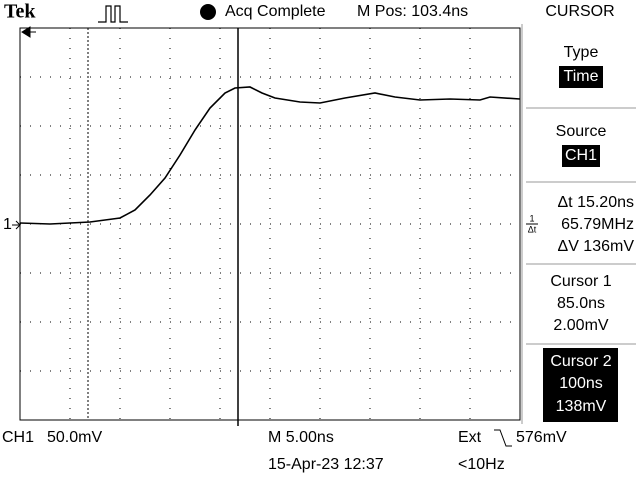 This screenshot has height=480, width=640. I want to click on source-value: CH1, so click(581, 155).